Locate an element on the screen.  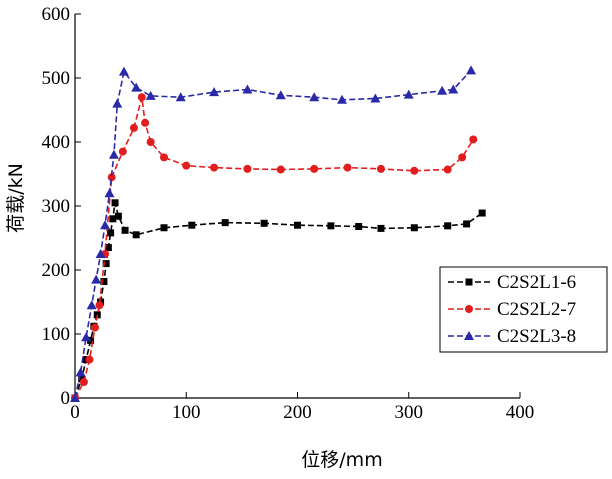
legend-label: C2S2L1-6 is located at coordinates (536, 282).